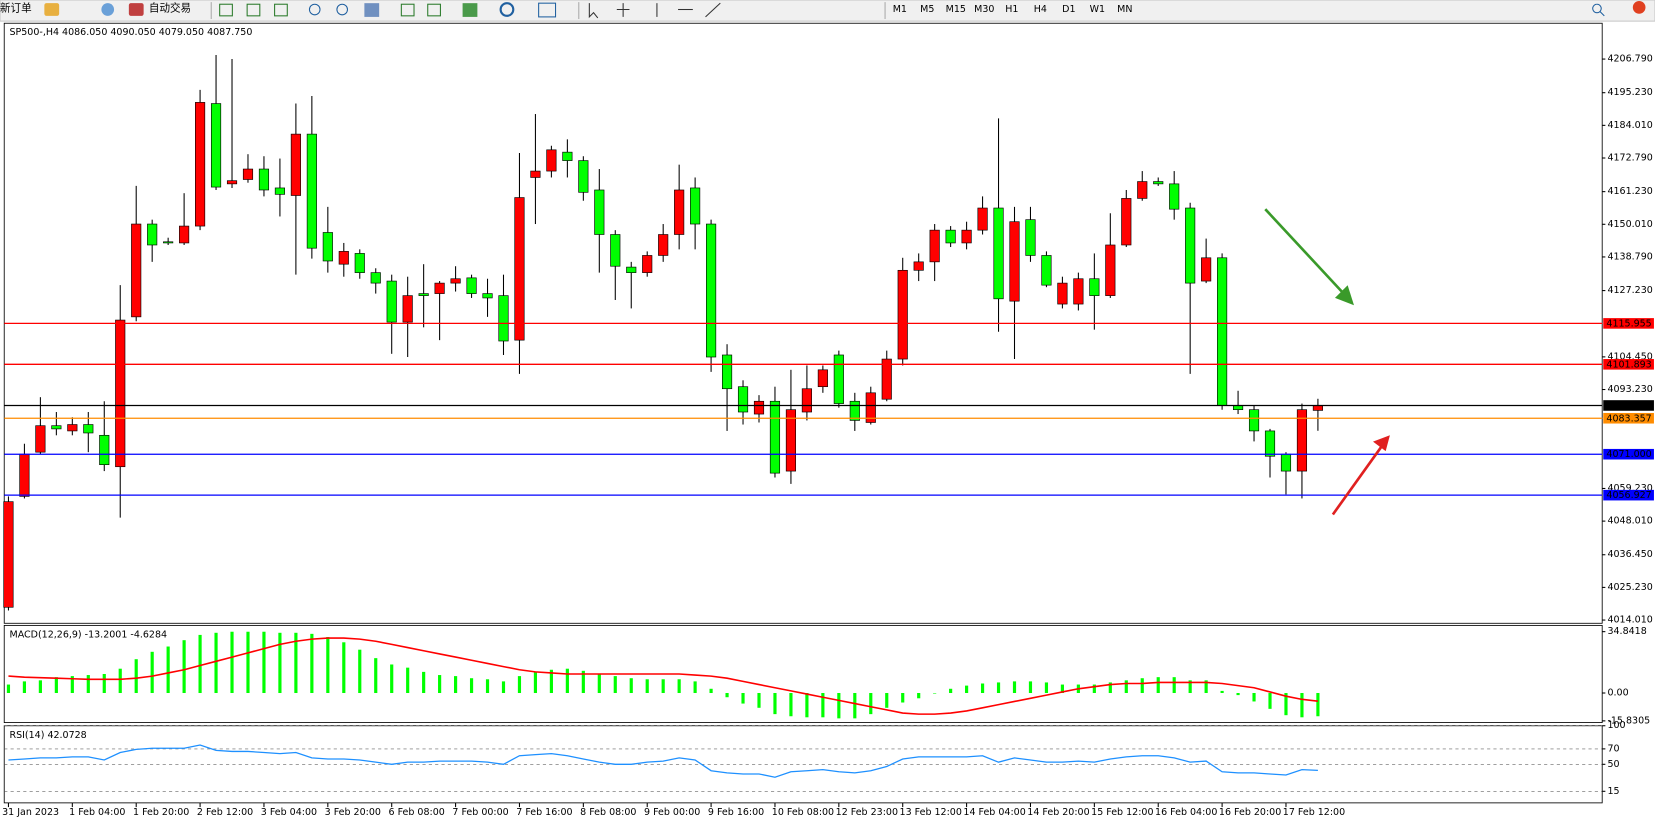  I want to click on search, so click(1598, 10).